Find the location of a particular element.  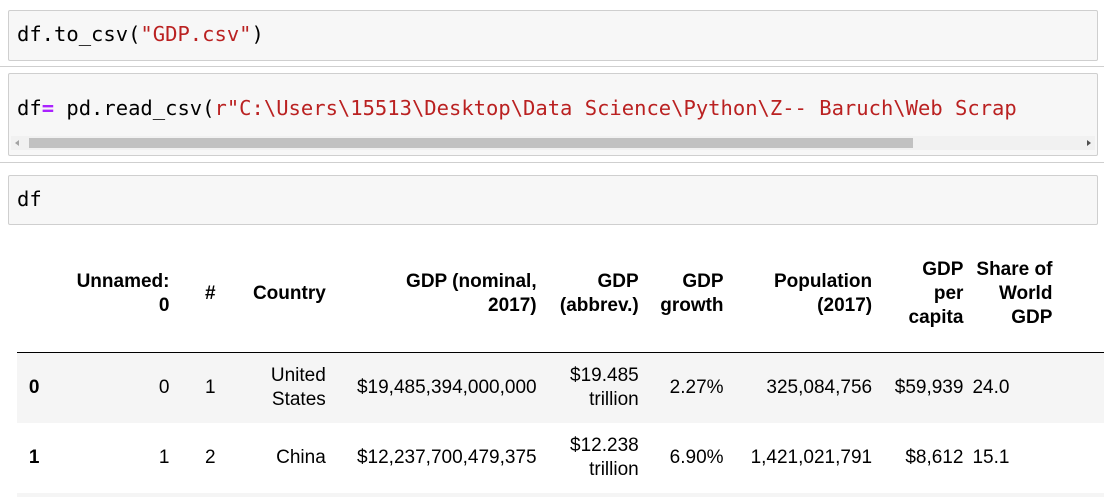

cell-text: $12,237,700,479,375 is located at coordinates (446, 457).